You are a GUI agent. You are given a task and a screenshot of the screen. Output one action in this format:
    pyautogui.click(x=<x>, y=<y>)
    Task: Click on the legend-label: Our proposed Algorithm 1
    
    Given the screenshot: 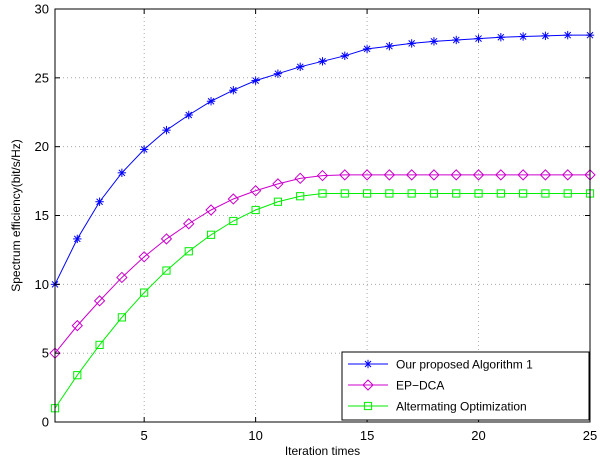 What is the action you would take?
    pyautogui.click(x=464, y=365)
    